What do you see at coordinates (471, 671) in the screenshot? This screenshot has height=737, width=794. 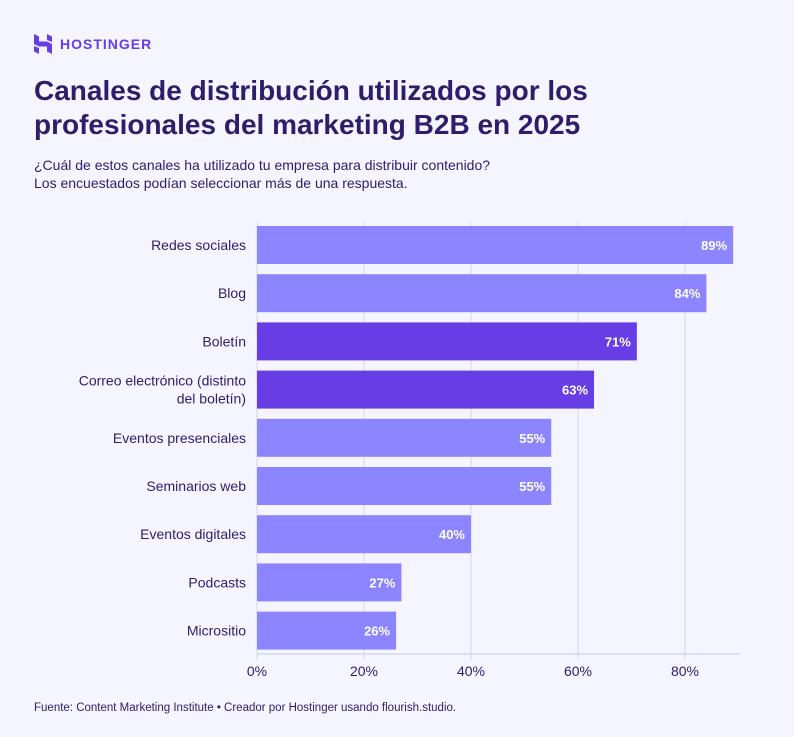 I see `x-tick-label: 40%` at bounding box center [471, 671].